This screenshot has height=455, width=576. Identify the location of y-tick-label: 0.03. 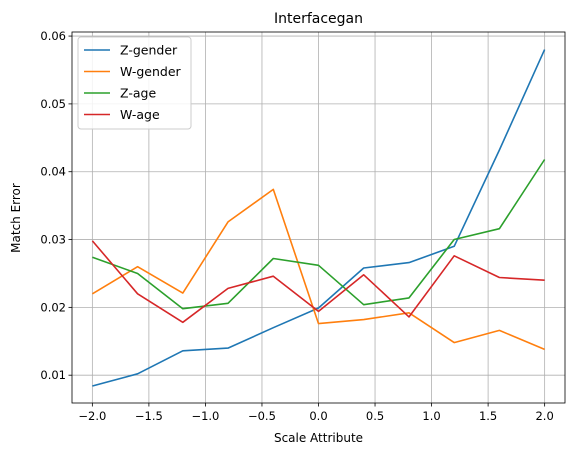
(53, 240).